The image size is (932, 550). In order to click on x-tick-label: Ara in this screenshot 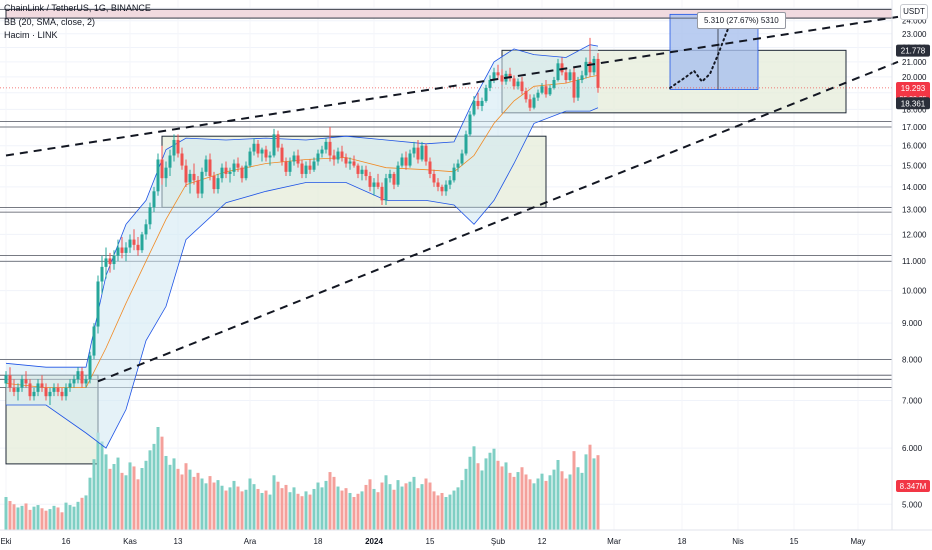, I will do `click(250, 541)`.